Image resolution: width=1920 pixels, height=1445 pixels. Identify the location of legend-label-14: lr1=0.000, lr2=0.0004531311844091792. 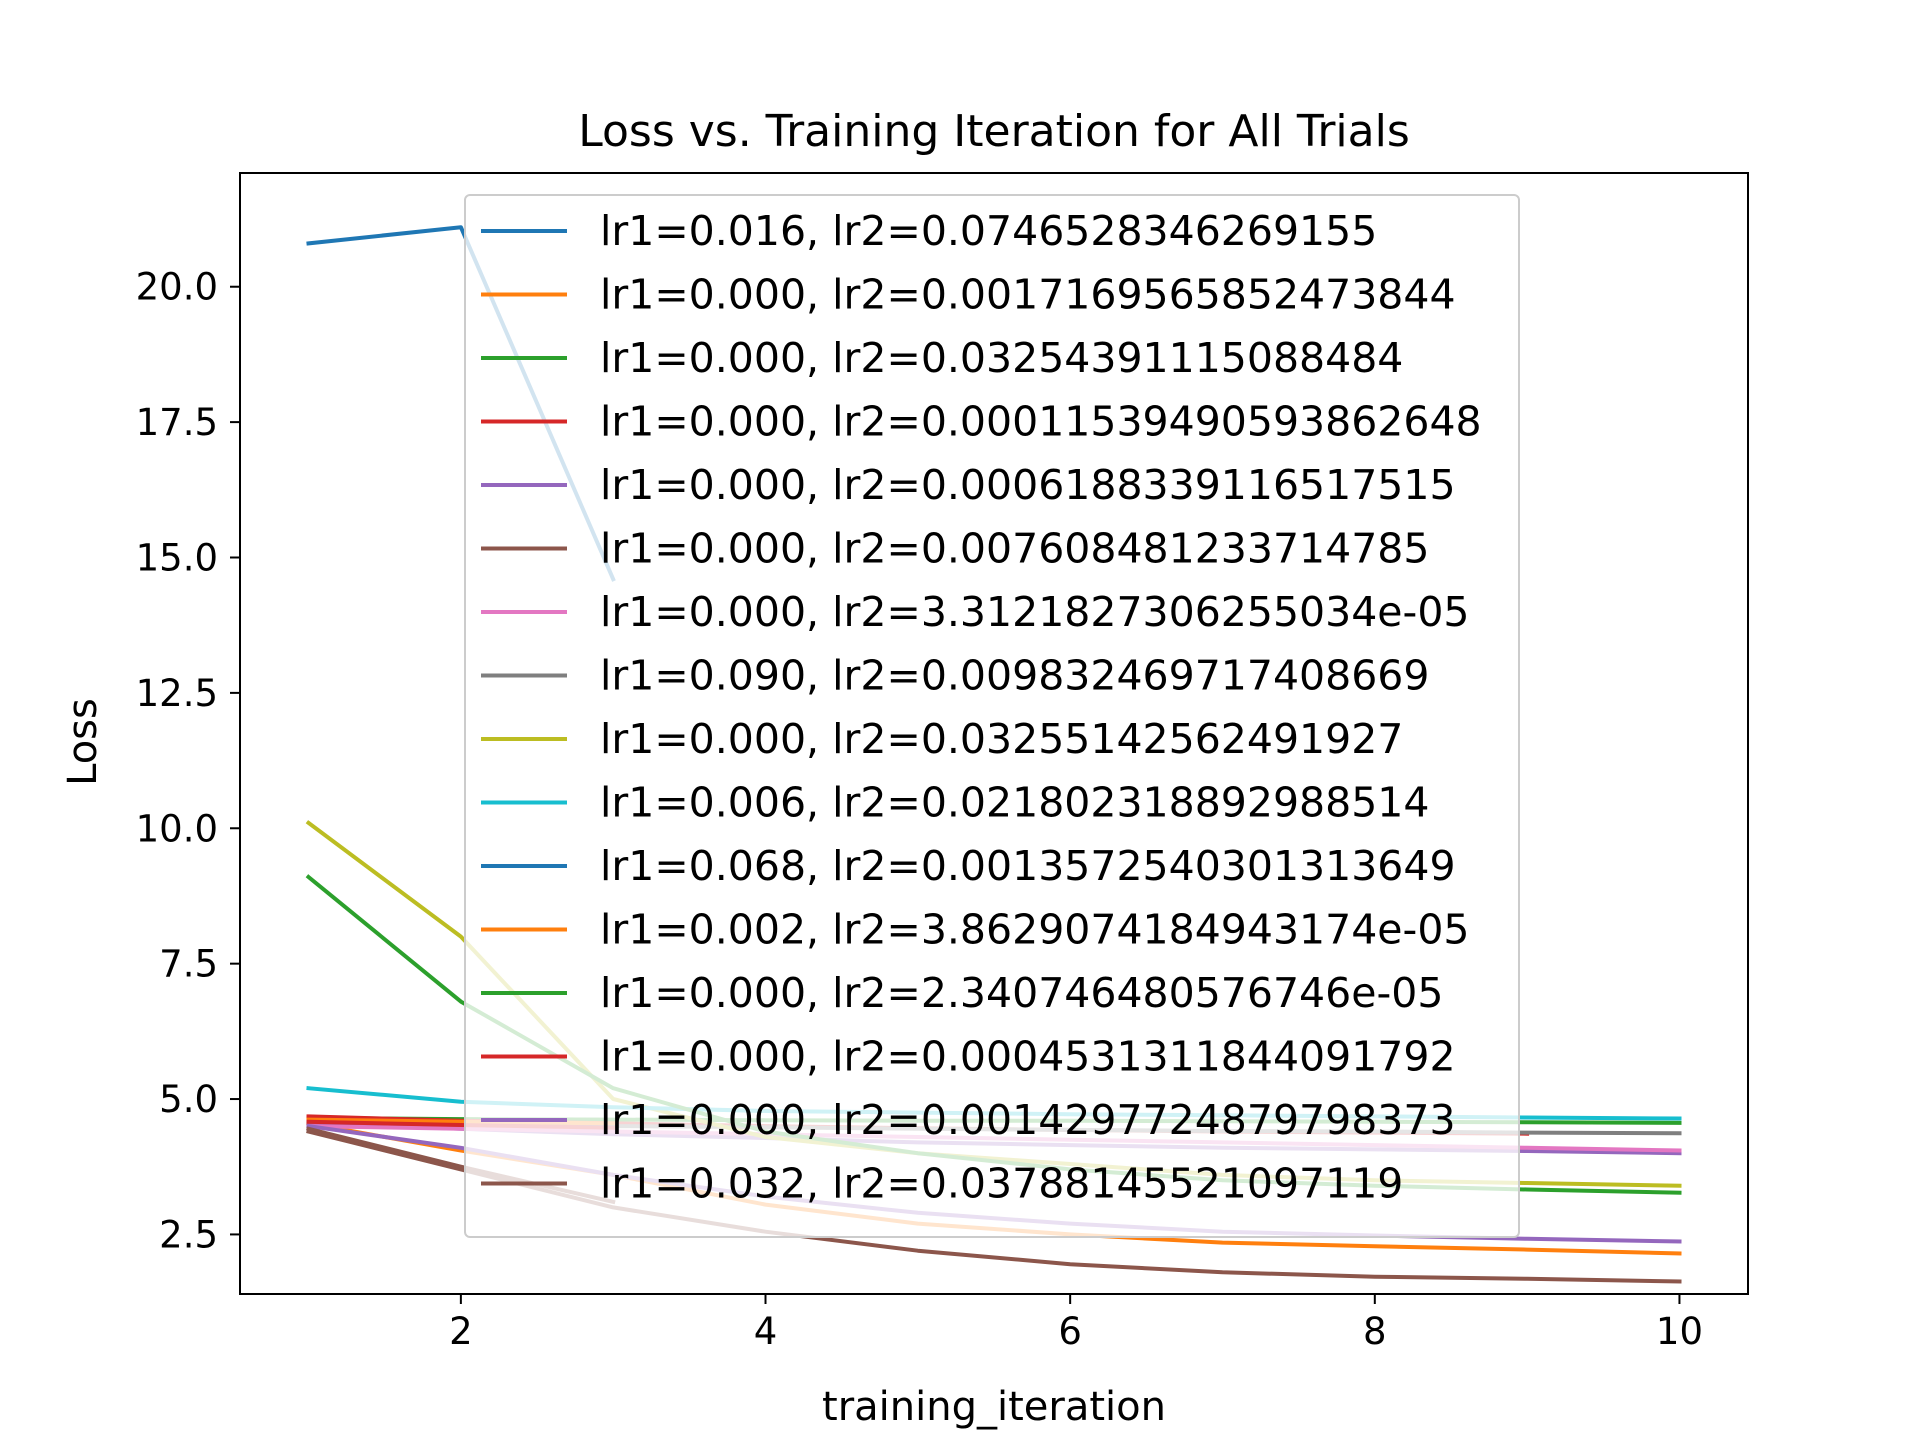
(1028, 1057).